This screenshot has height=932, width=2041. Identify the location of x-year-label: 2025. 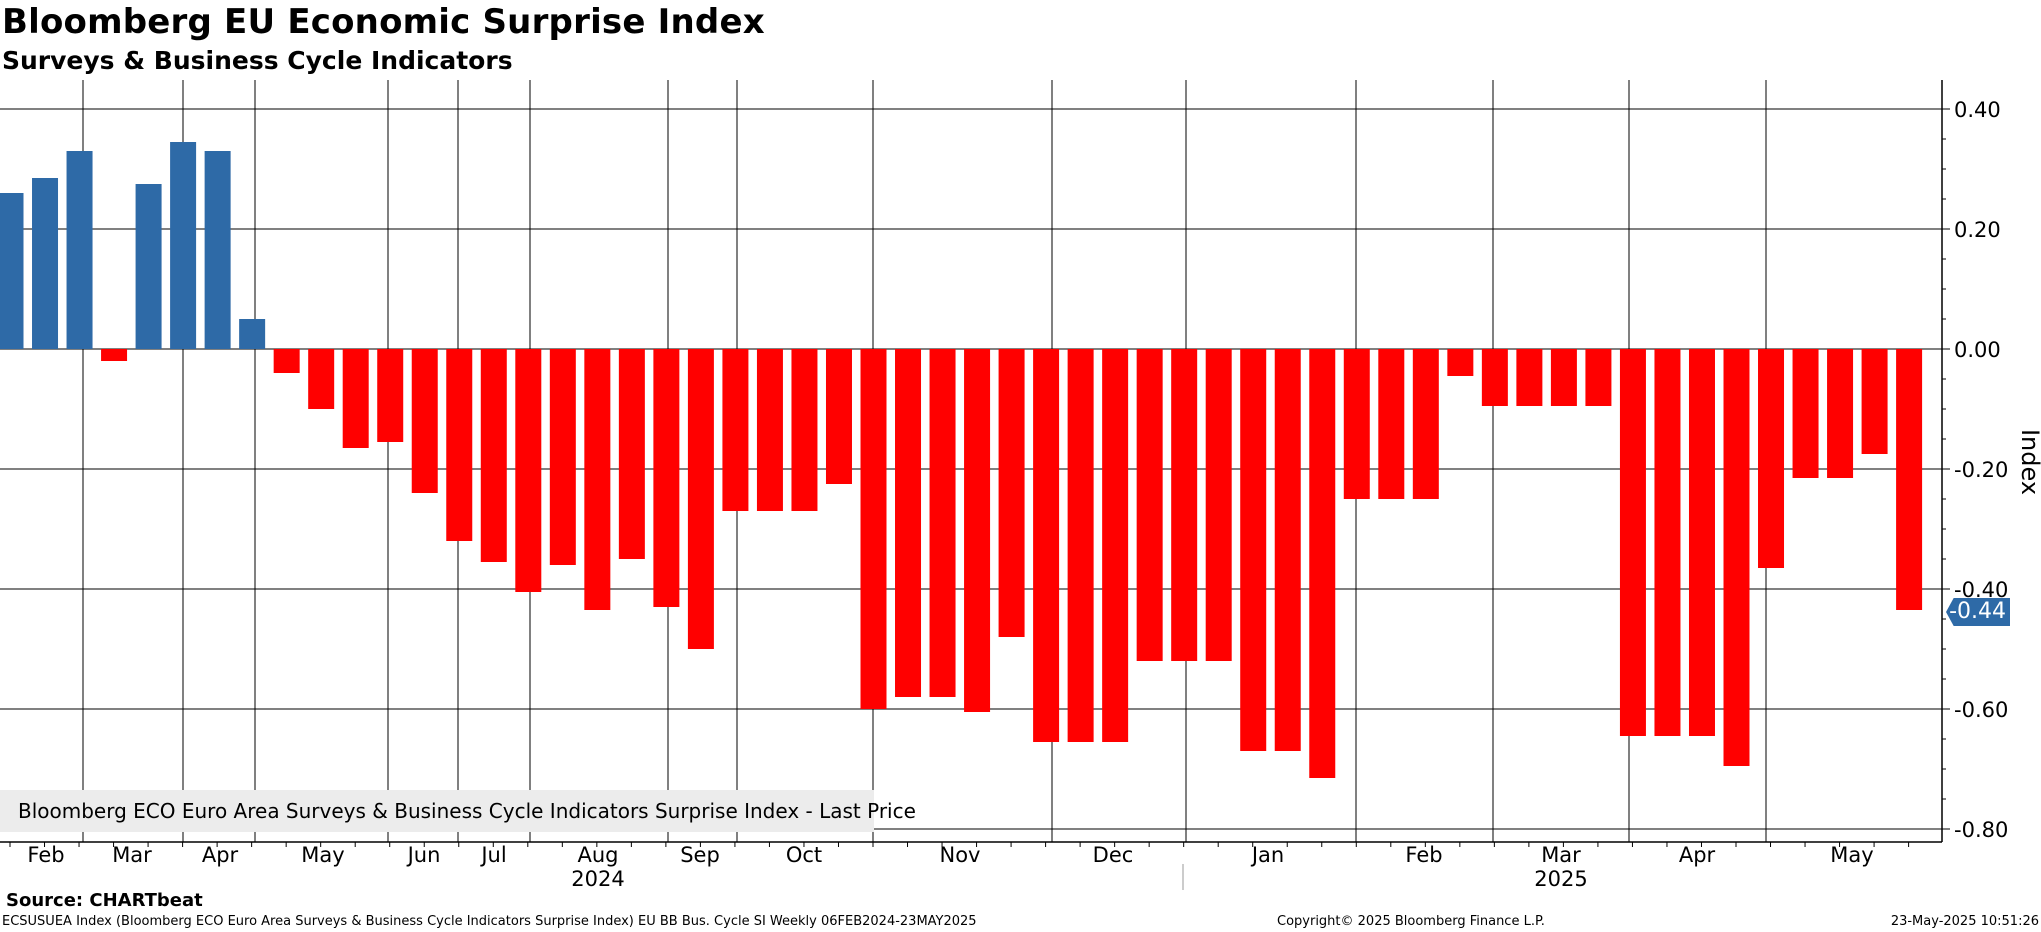
(1560, 879).